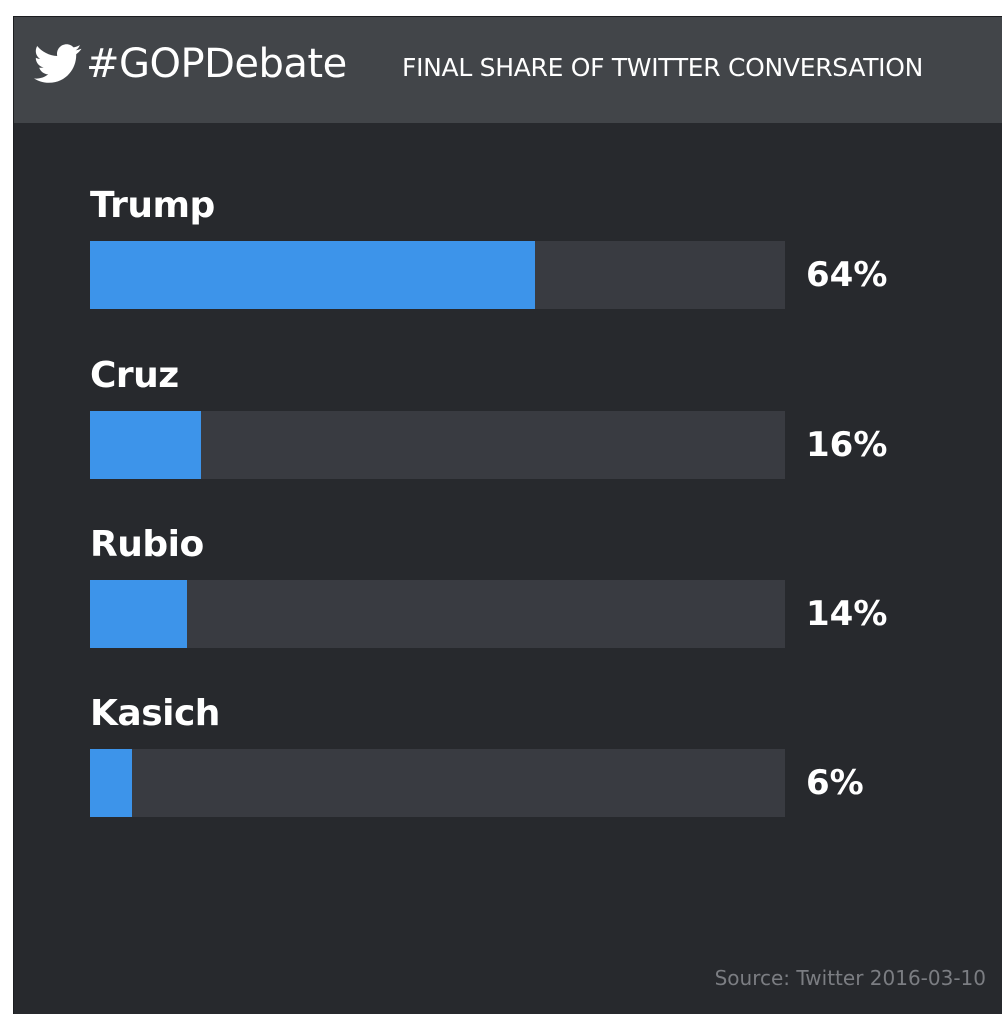 The height and width of the screenshot is (1020, 1002). What do you see at coordinates (216, 64) in the screenshot?
I see `hashtag-title: #GOPDebate` at bounding box center [216, 64].